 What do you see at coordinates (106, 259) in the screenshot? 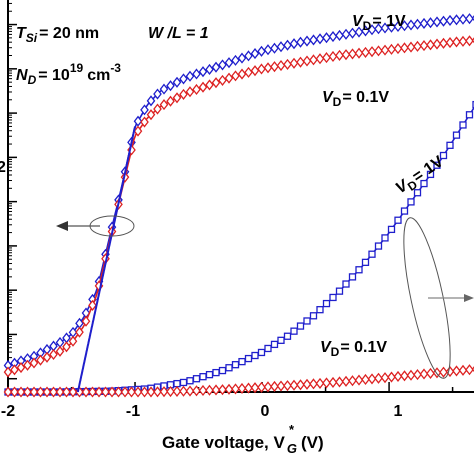
I see `series-4-line` at bounding box center [106, 259].